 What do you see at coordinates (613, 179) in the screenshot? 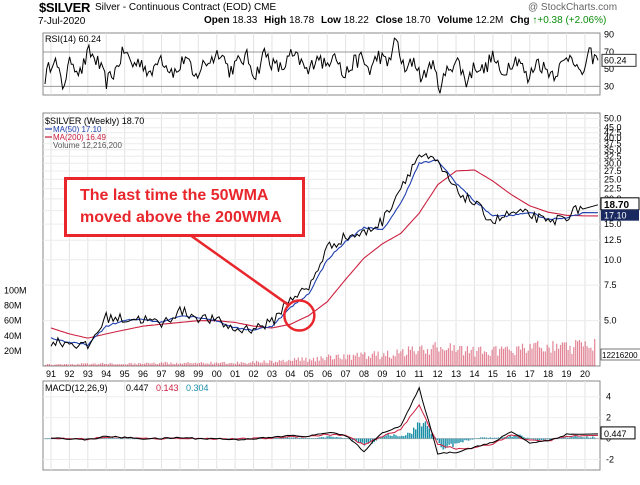
I see `price-tick-label: 25.0` at bounding box center [613, 179].